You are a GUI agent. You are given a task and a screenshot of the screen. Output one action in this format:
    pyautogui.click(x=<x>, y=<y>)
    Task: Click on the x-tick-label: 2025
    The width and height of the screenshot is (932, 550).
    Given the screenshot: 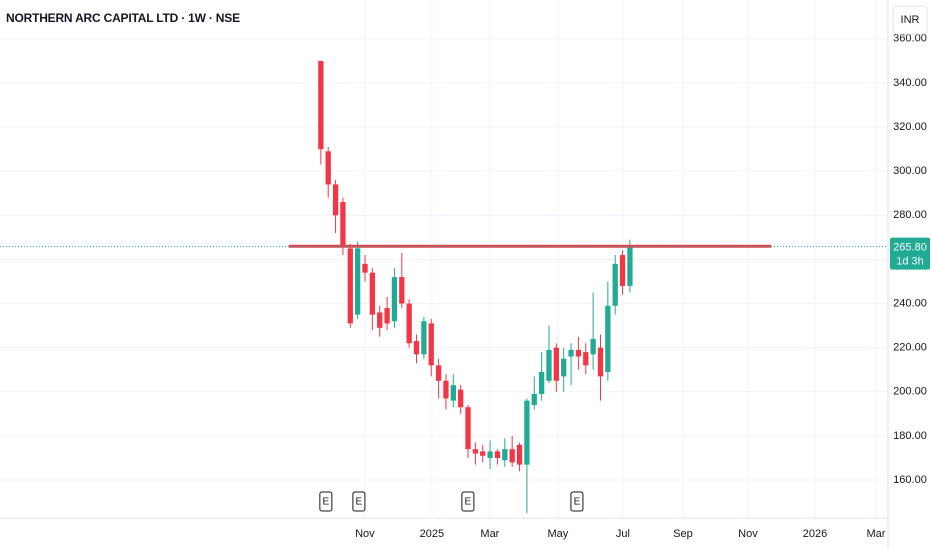 What is the action you would take?
    pyautogui.click(x=432, y=534)
    